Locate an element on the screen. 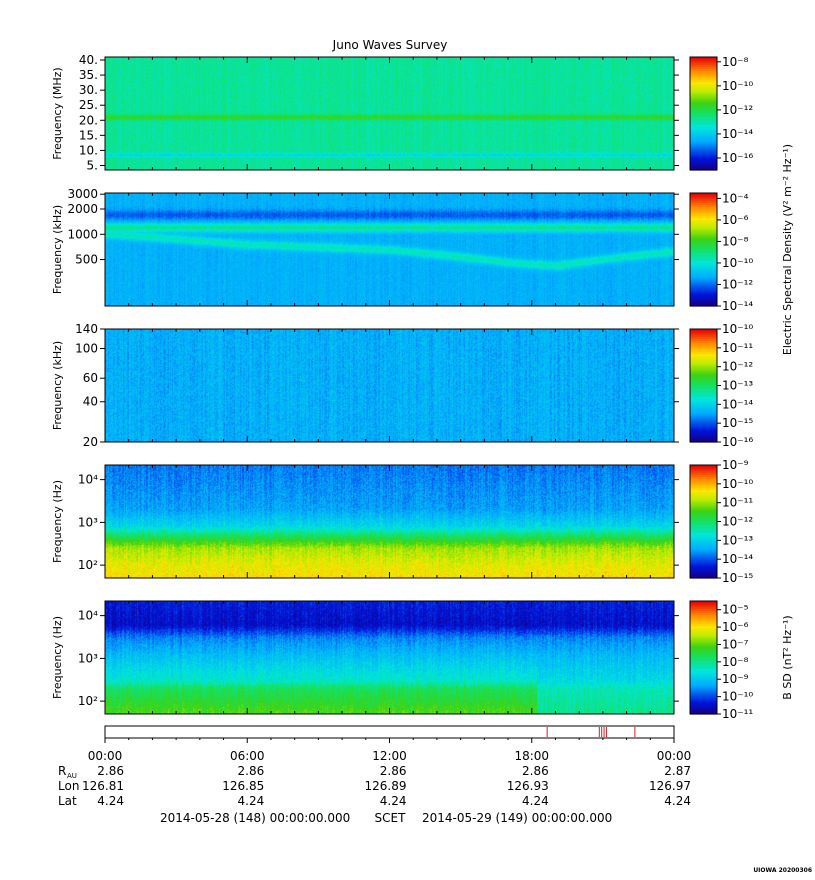 The height and width of the screenshot is (880, 815). y-tick-label: 25. is located at coordinates (88, 105).